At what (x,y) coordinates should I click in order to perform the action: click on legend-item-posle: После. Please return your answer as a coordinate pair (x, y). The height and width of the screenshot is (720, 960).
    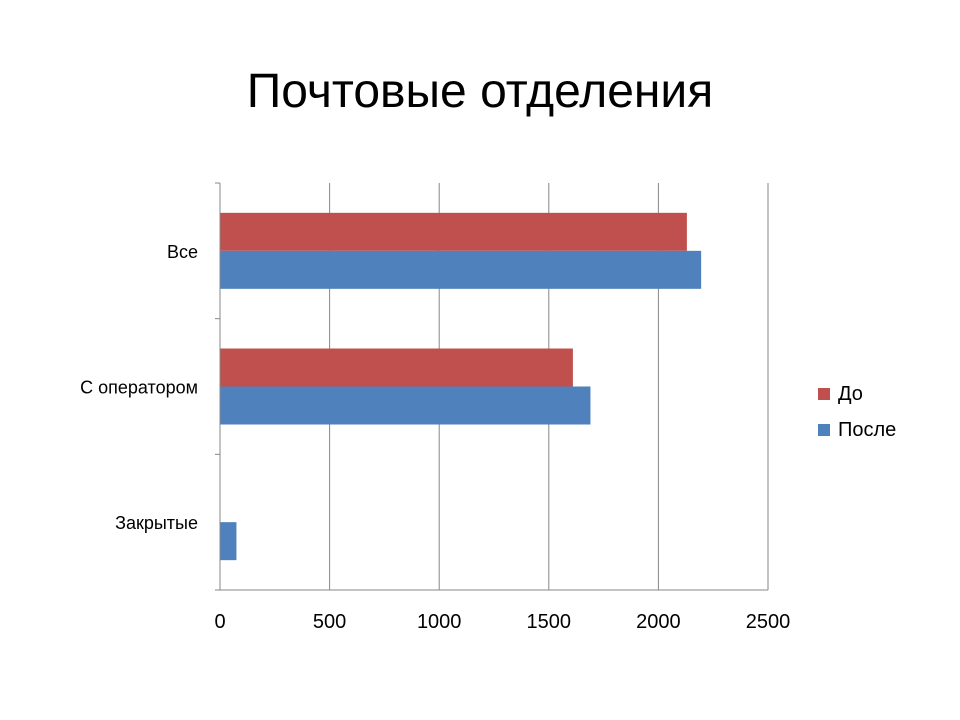
    Looking at the image, I should click on (857, 430).